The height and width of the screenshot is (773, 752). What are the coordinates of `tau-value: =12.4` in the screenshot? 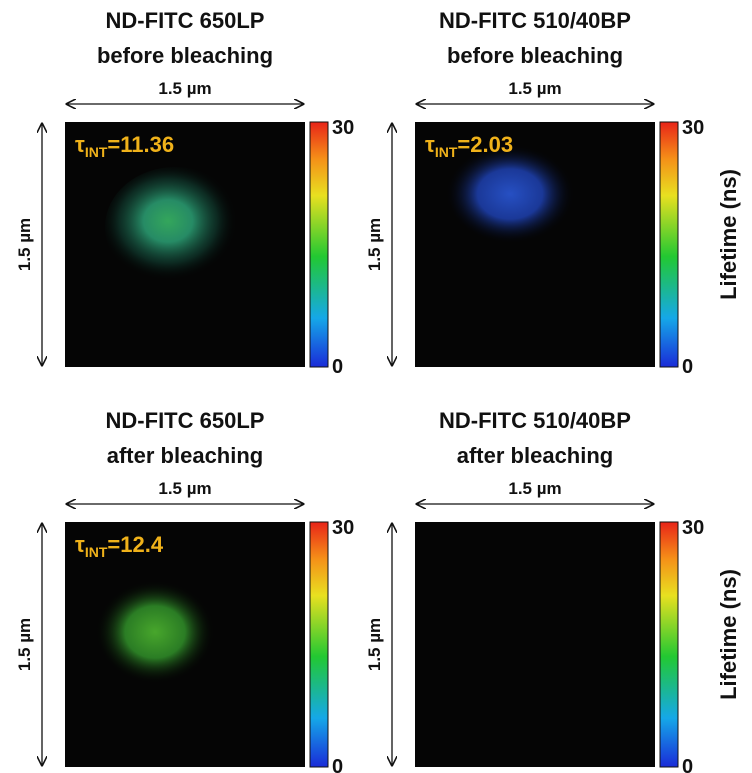 It's located at (135, 544).